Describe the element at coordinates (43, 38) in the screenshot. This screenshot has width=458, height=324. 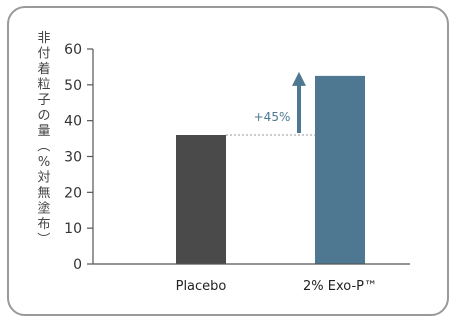
I see `y-axis-label-char: 非` at that location.